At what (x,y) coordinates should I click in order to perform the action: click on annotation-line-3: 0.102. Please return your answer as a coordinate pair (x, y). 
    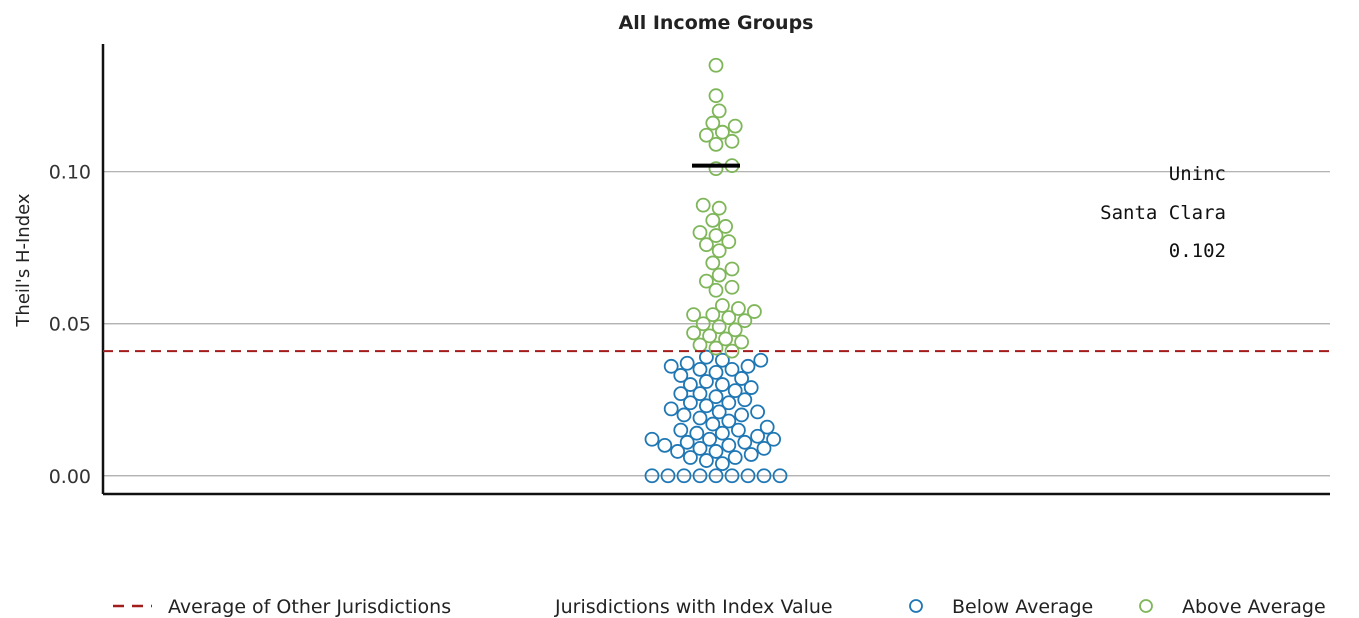
    Looking at the image, I should click on (1197, 251).